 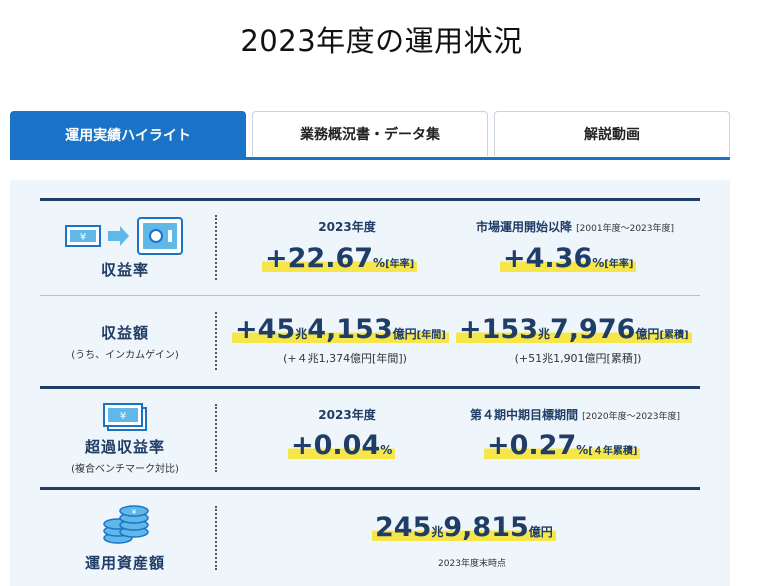 What do you see at coordinates (125, 342) in the screenshot?
I see `return-amount-label: 収益額 (うち、インカムゲイン)` at bounding box center [125, 342].